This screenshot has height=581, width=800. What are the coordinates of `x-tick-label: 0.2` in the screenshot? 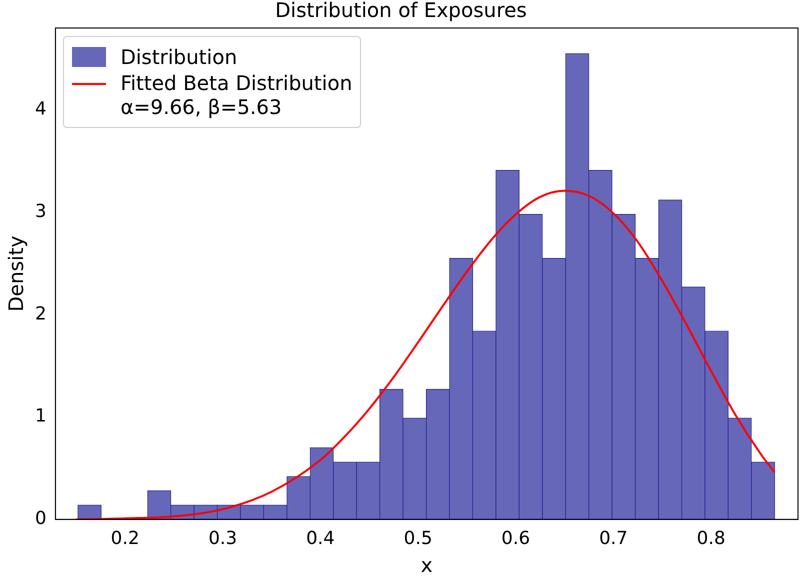 It's located at (125, 538).